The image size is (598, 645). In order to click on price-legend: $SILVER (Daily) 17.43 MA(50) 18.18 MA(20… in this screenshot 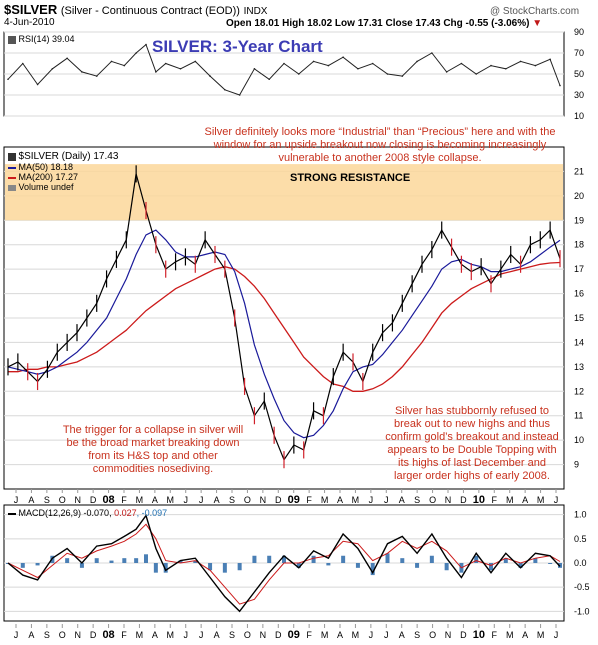, I will do `click(63, 171)`.